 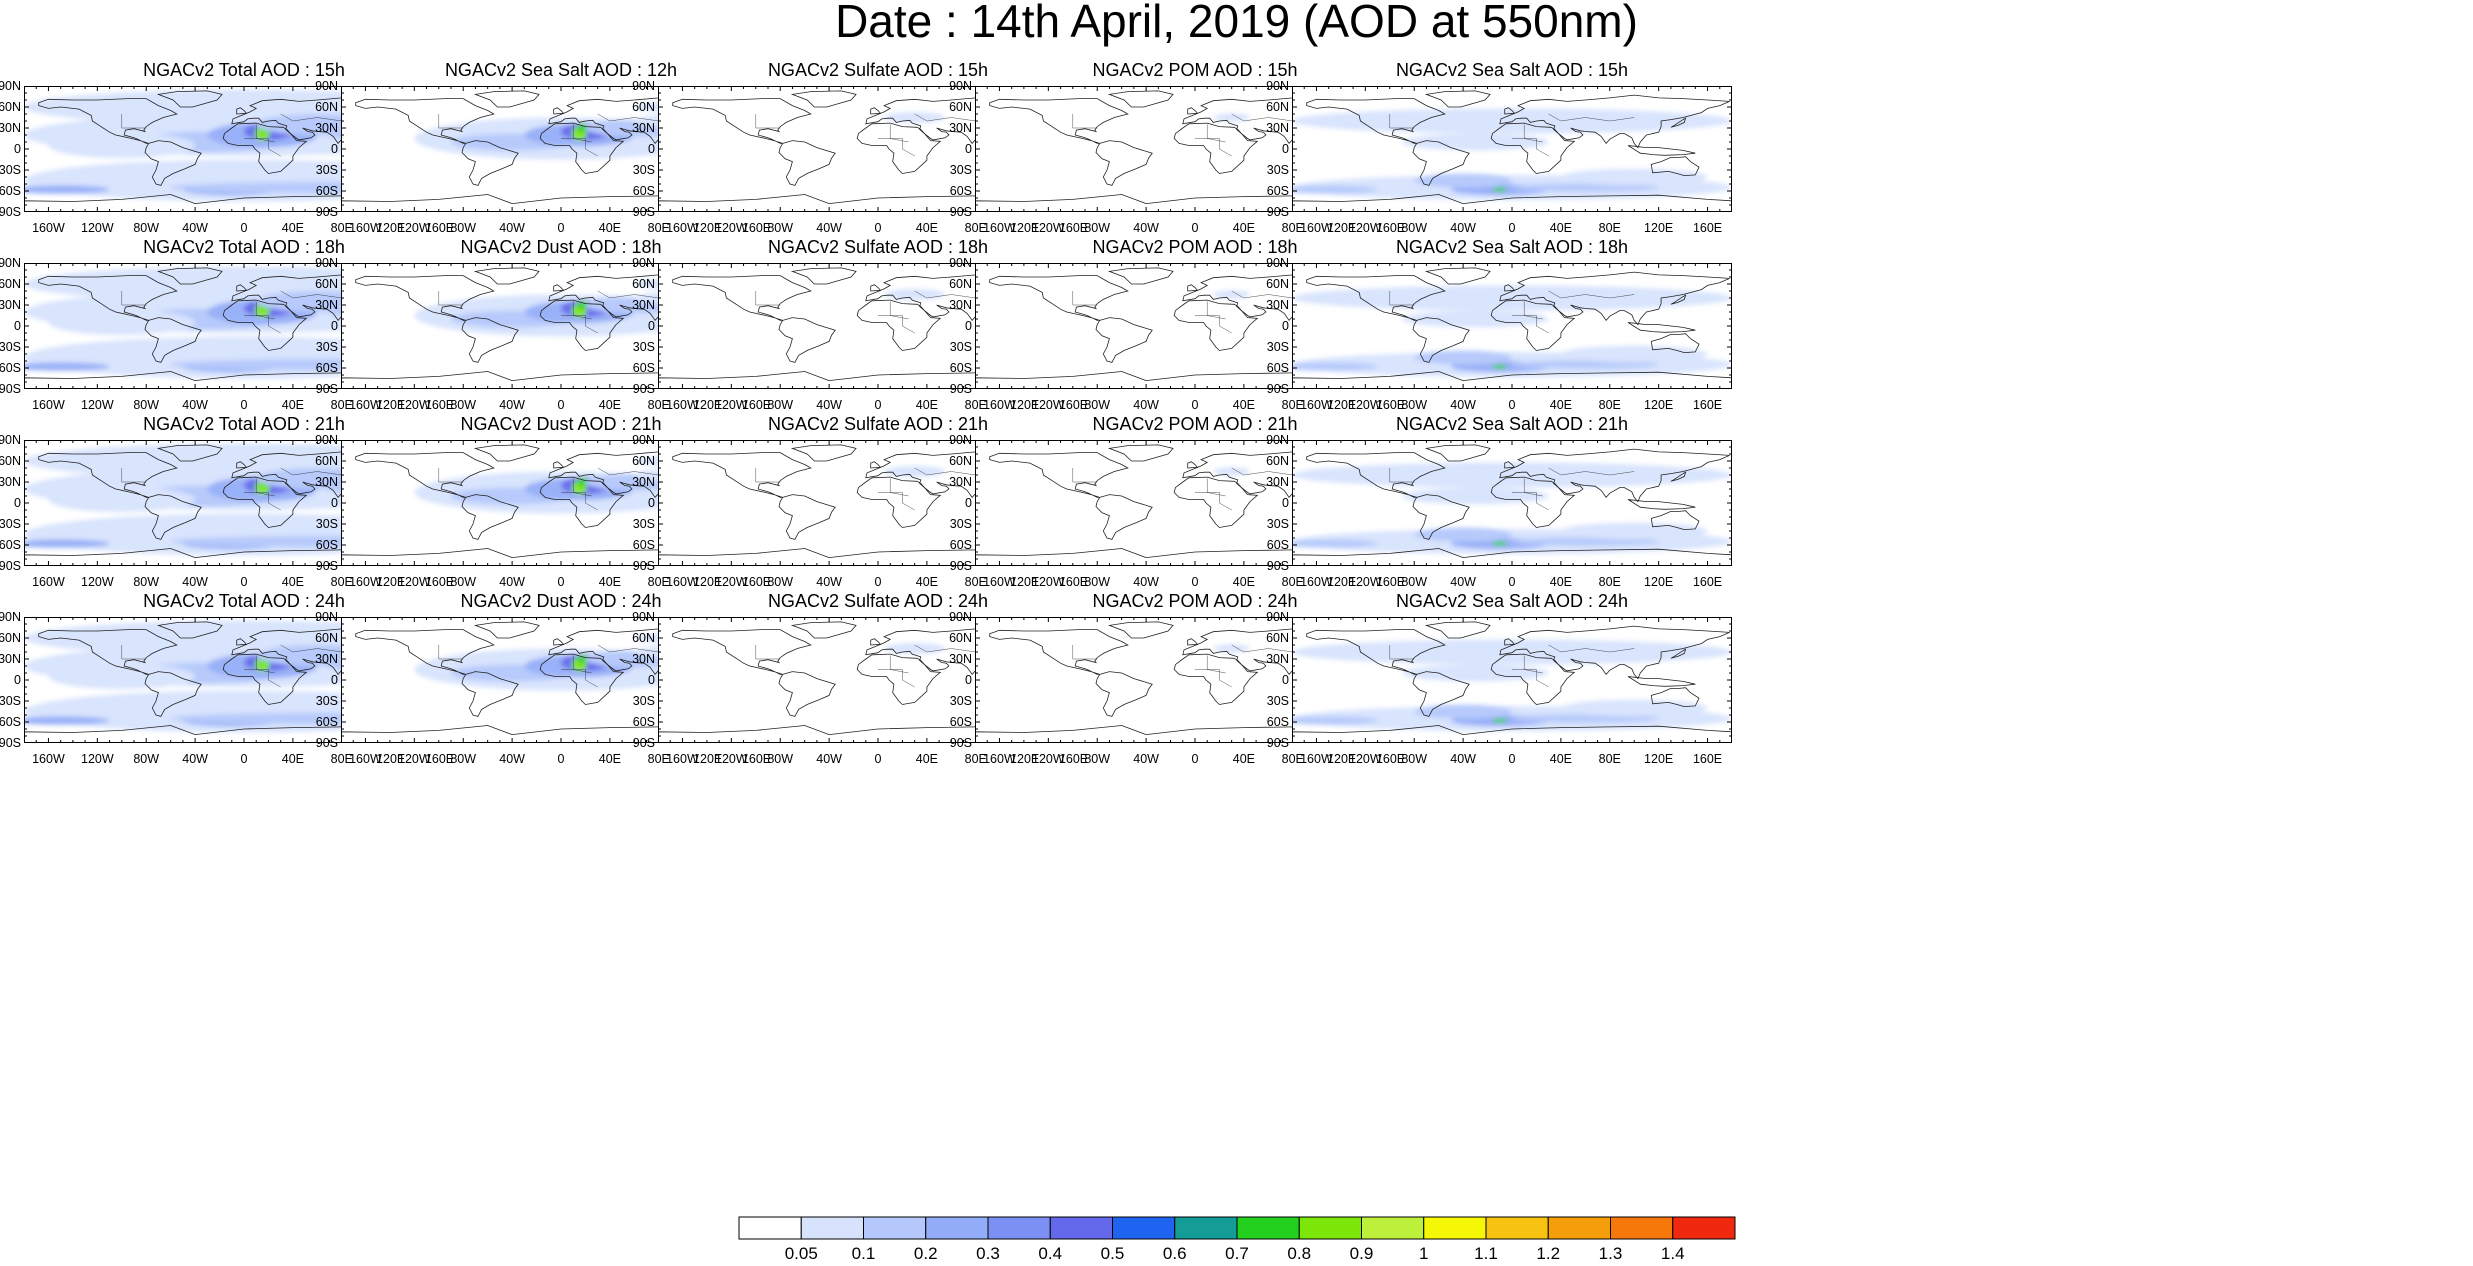 What do you see at coordinates (10, 305) in the screenshot?
I see `lat-tick-label: 30N` at bounding box center [10, 305].